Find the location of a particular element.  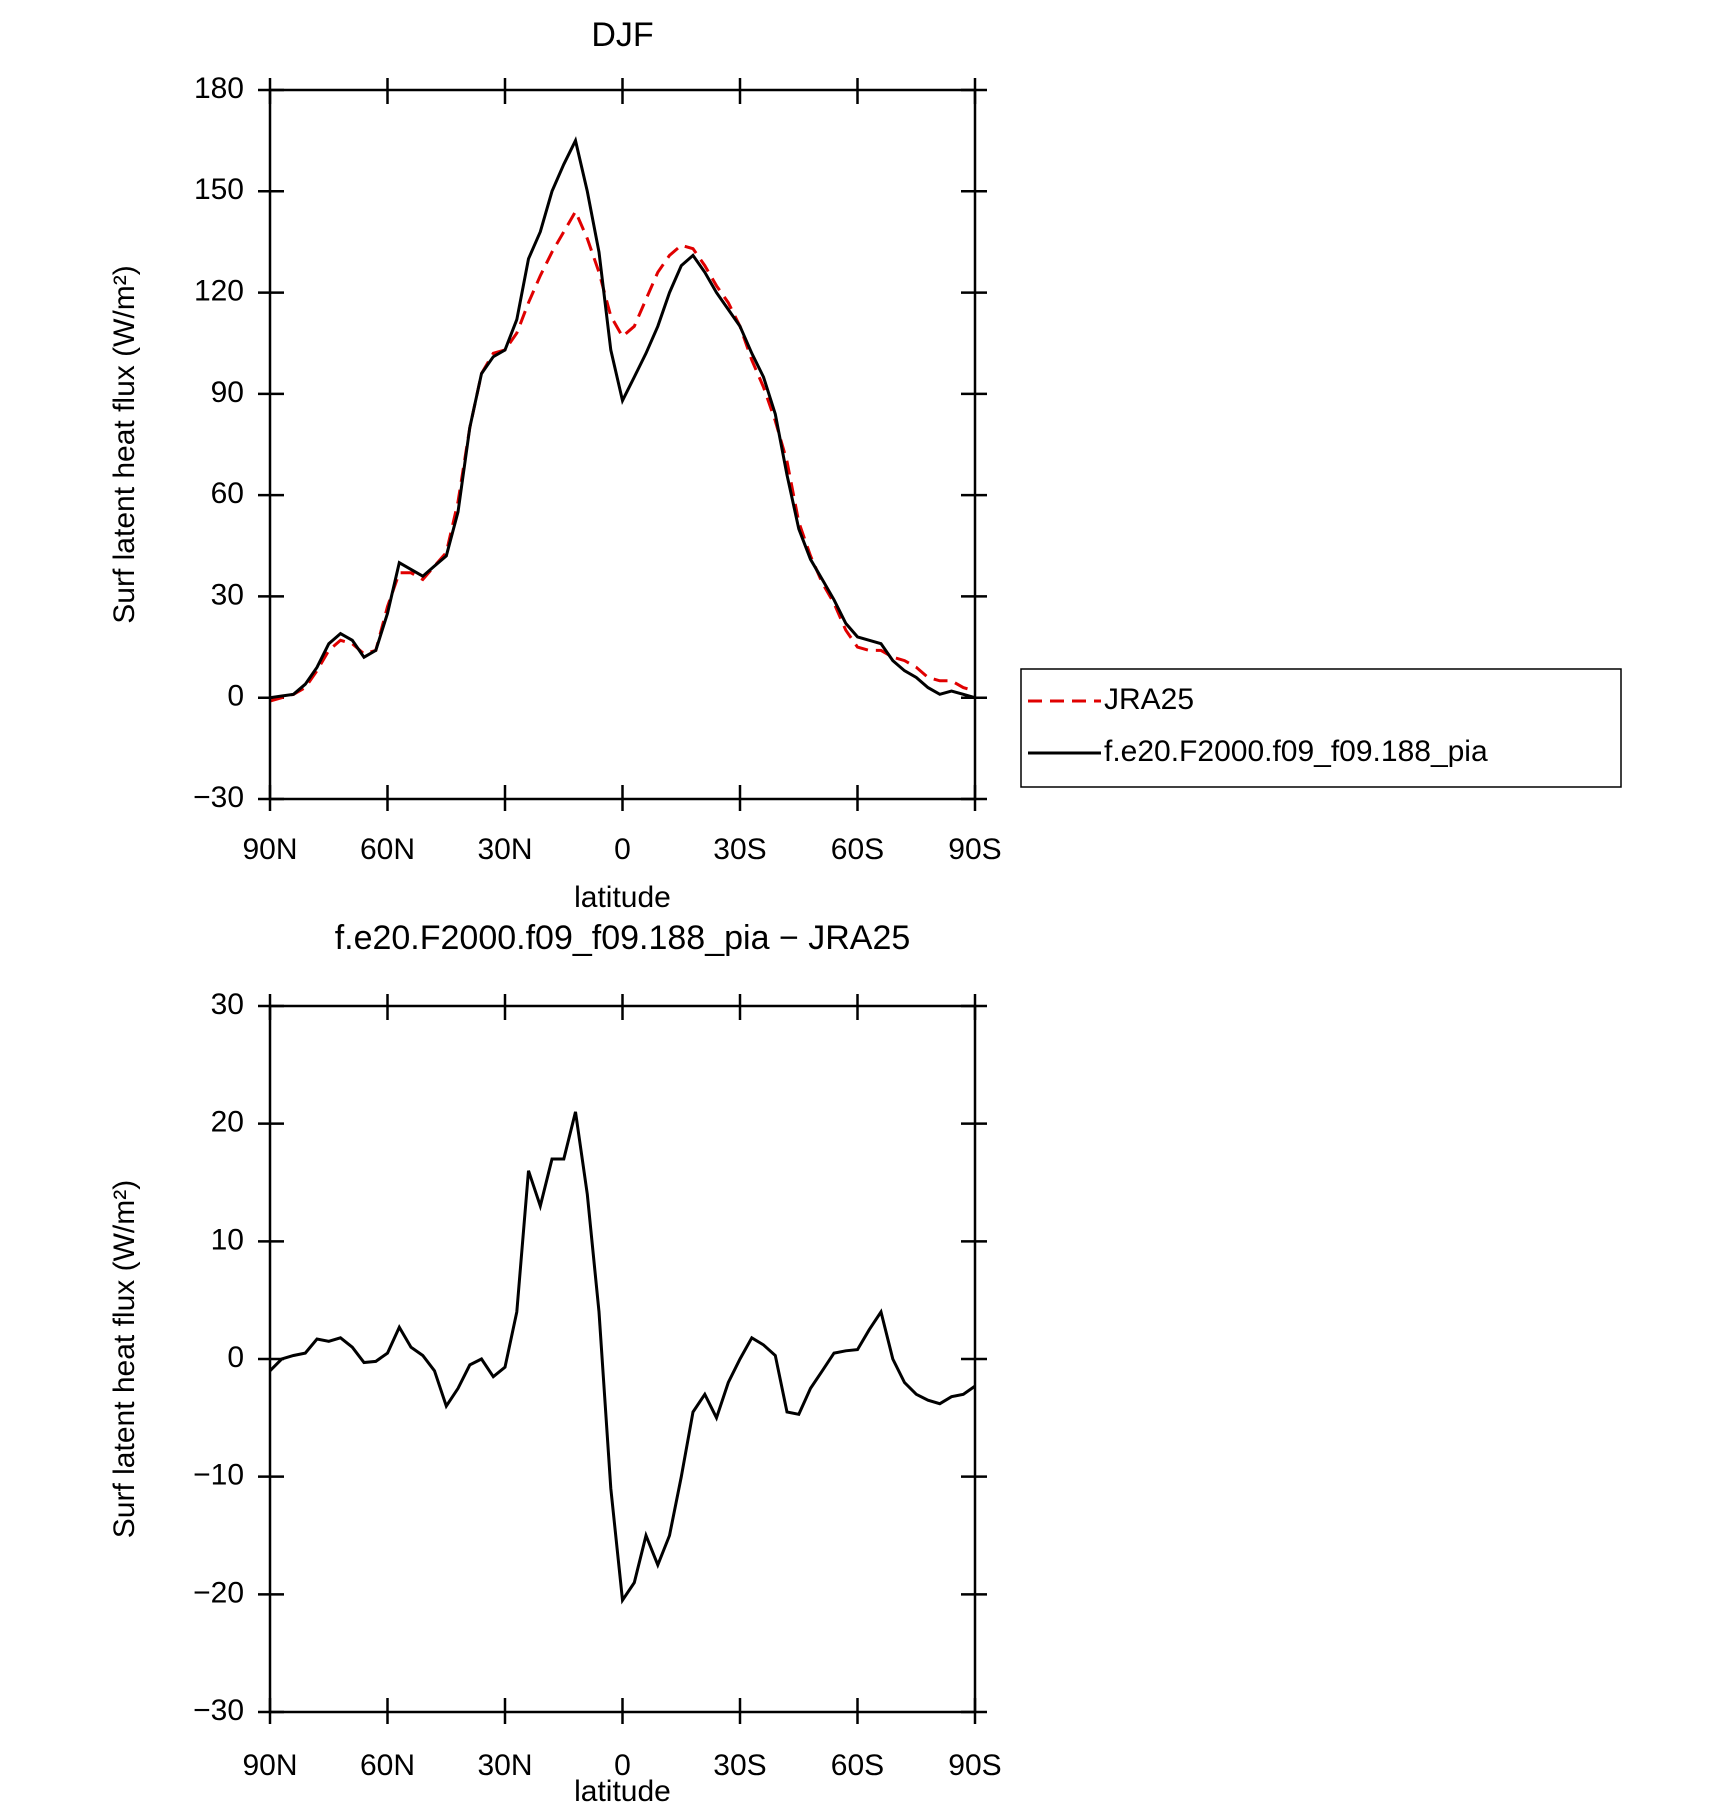

y-tick-label: 20 is located at coordinates (227, 1122).